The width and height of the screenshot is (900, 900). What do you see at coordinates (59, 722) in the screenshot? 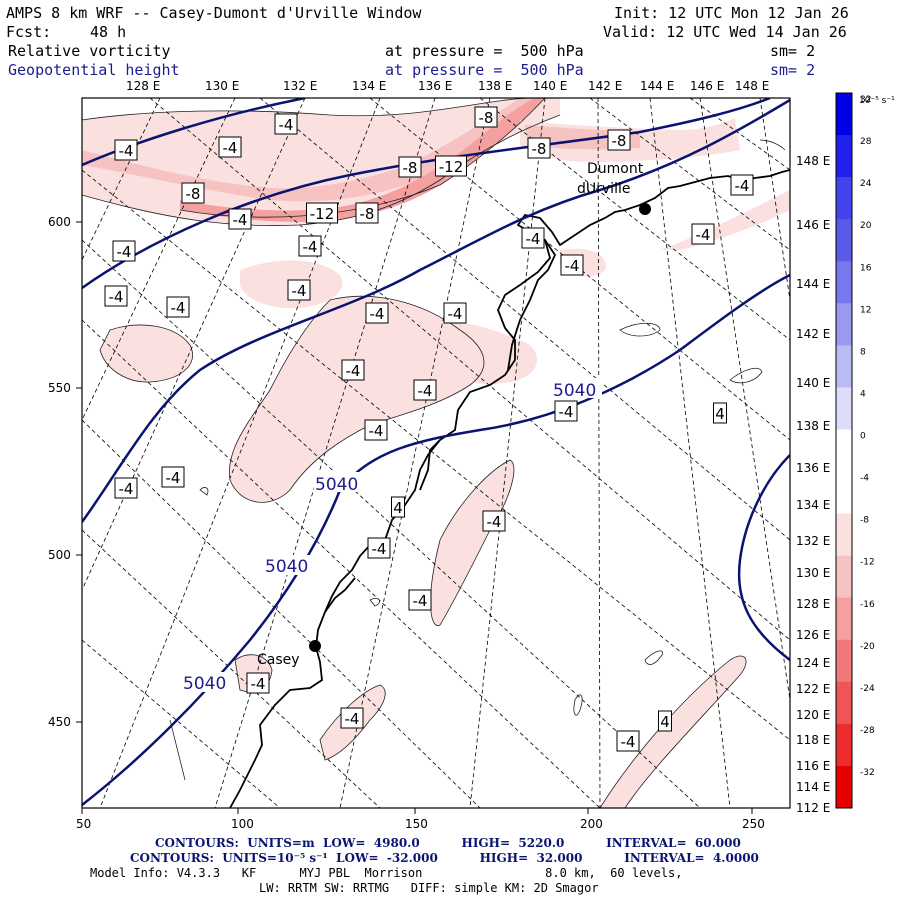
I see `y-tick-label: 450` at bounding box center [59, 722].